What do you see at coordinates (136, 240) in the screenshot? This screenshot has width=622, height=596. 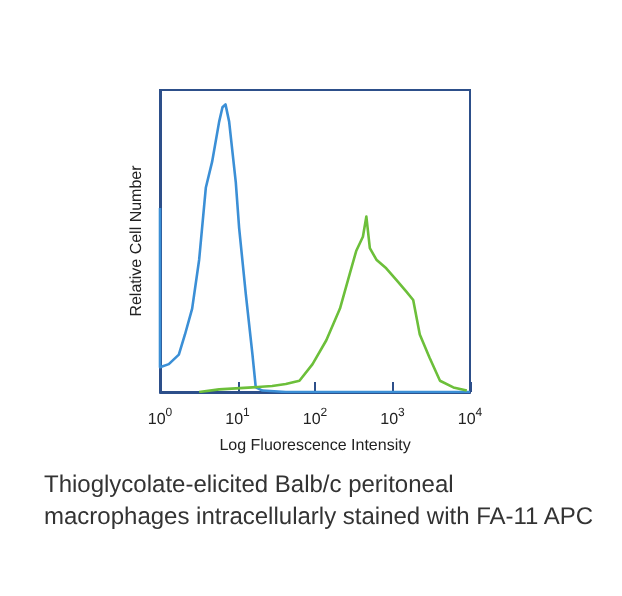 I see `y-axis-title: Relative Cell Number` at bounding box center [136, 240].